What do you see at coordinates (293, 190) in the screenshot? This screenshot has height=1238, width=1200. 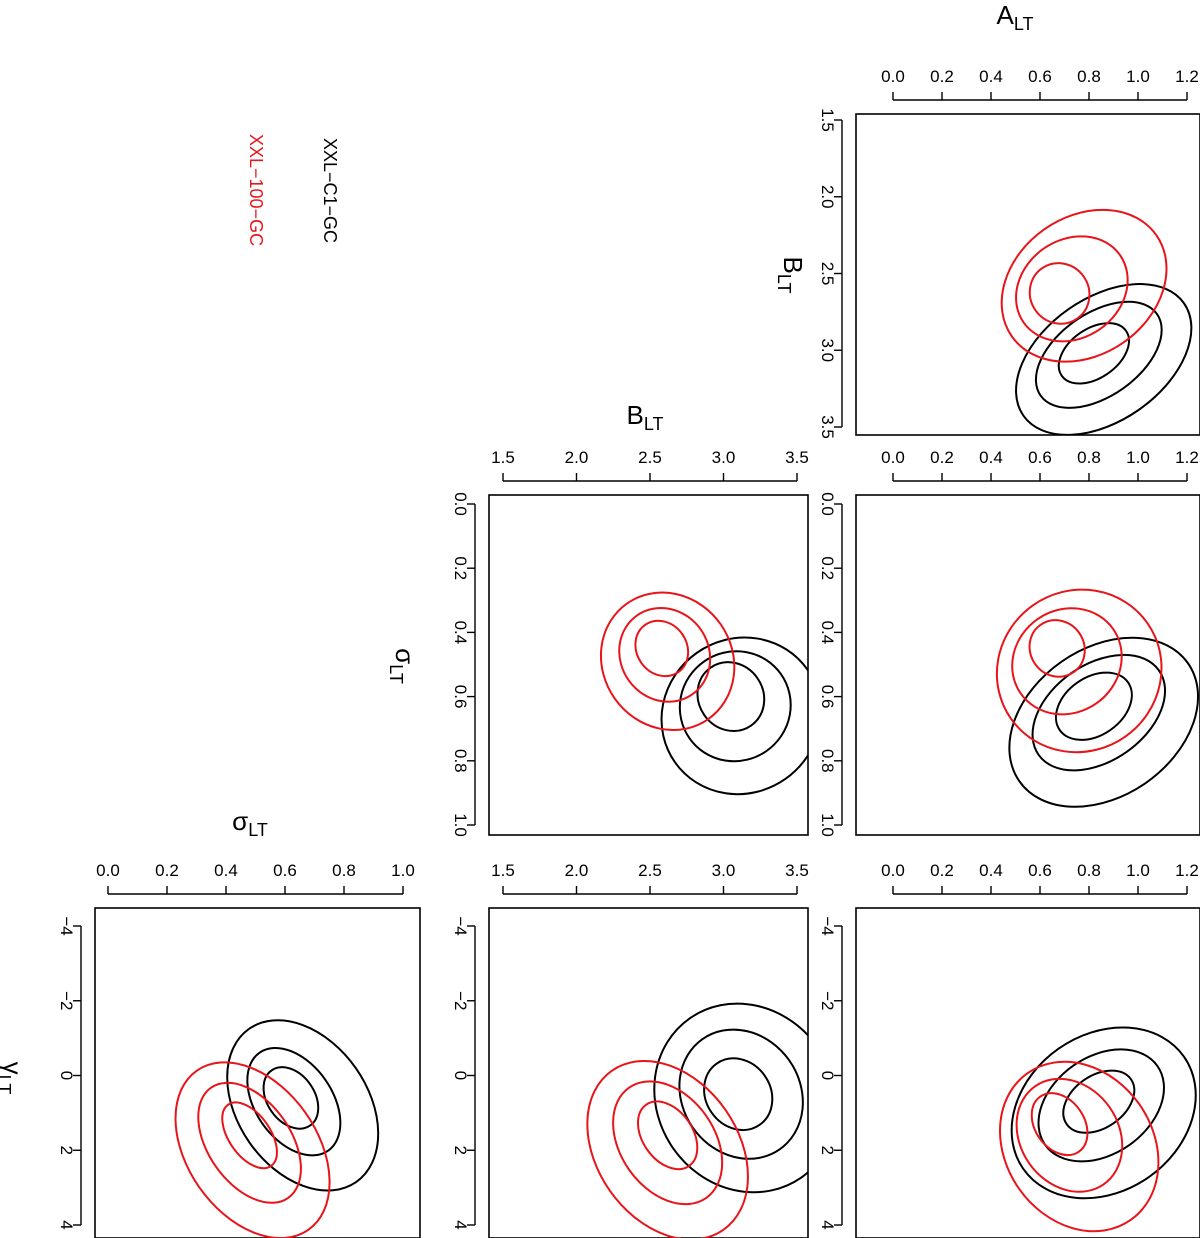 I see `legend: XXL−C1−GC XXL−100−GC` at bounding box center [293, 190].